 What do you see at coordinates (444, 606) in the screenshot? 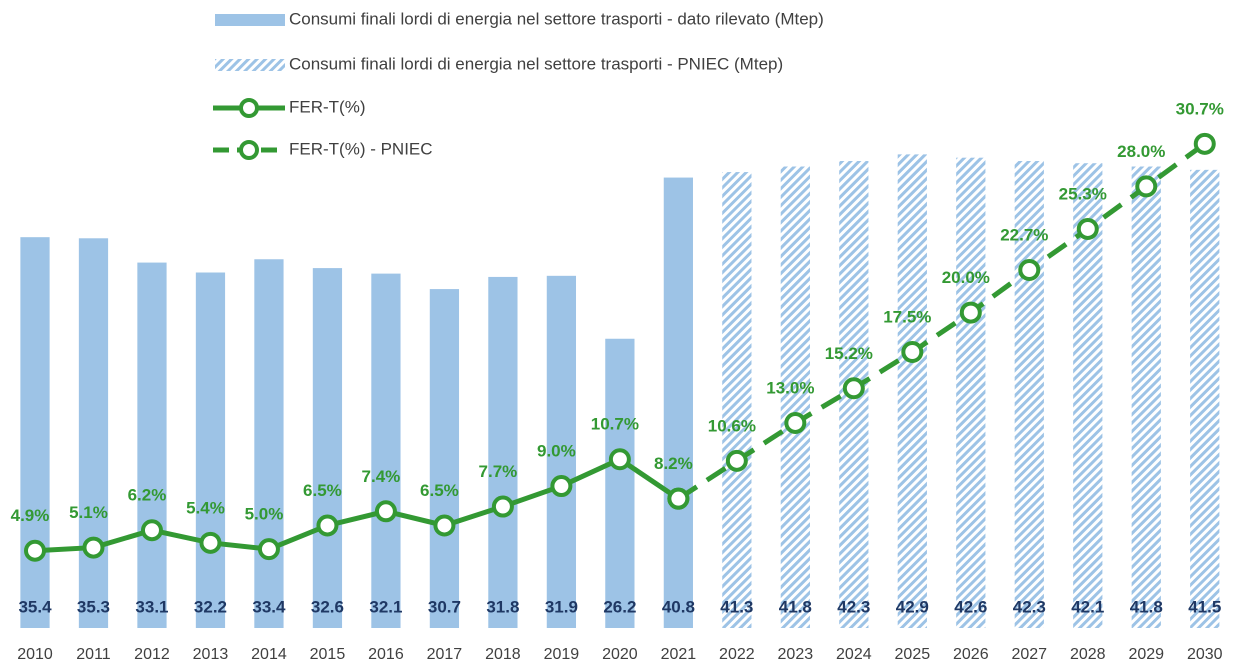
I see `bar-value-label: 30.7` at bounding box center [444, 606].